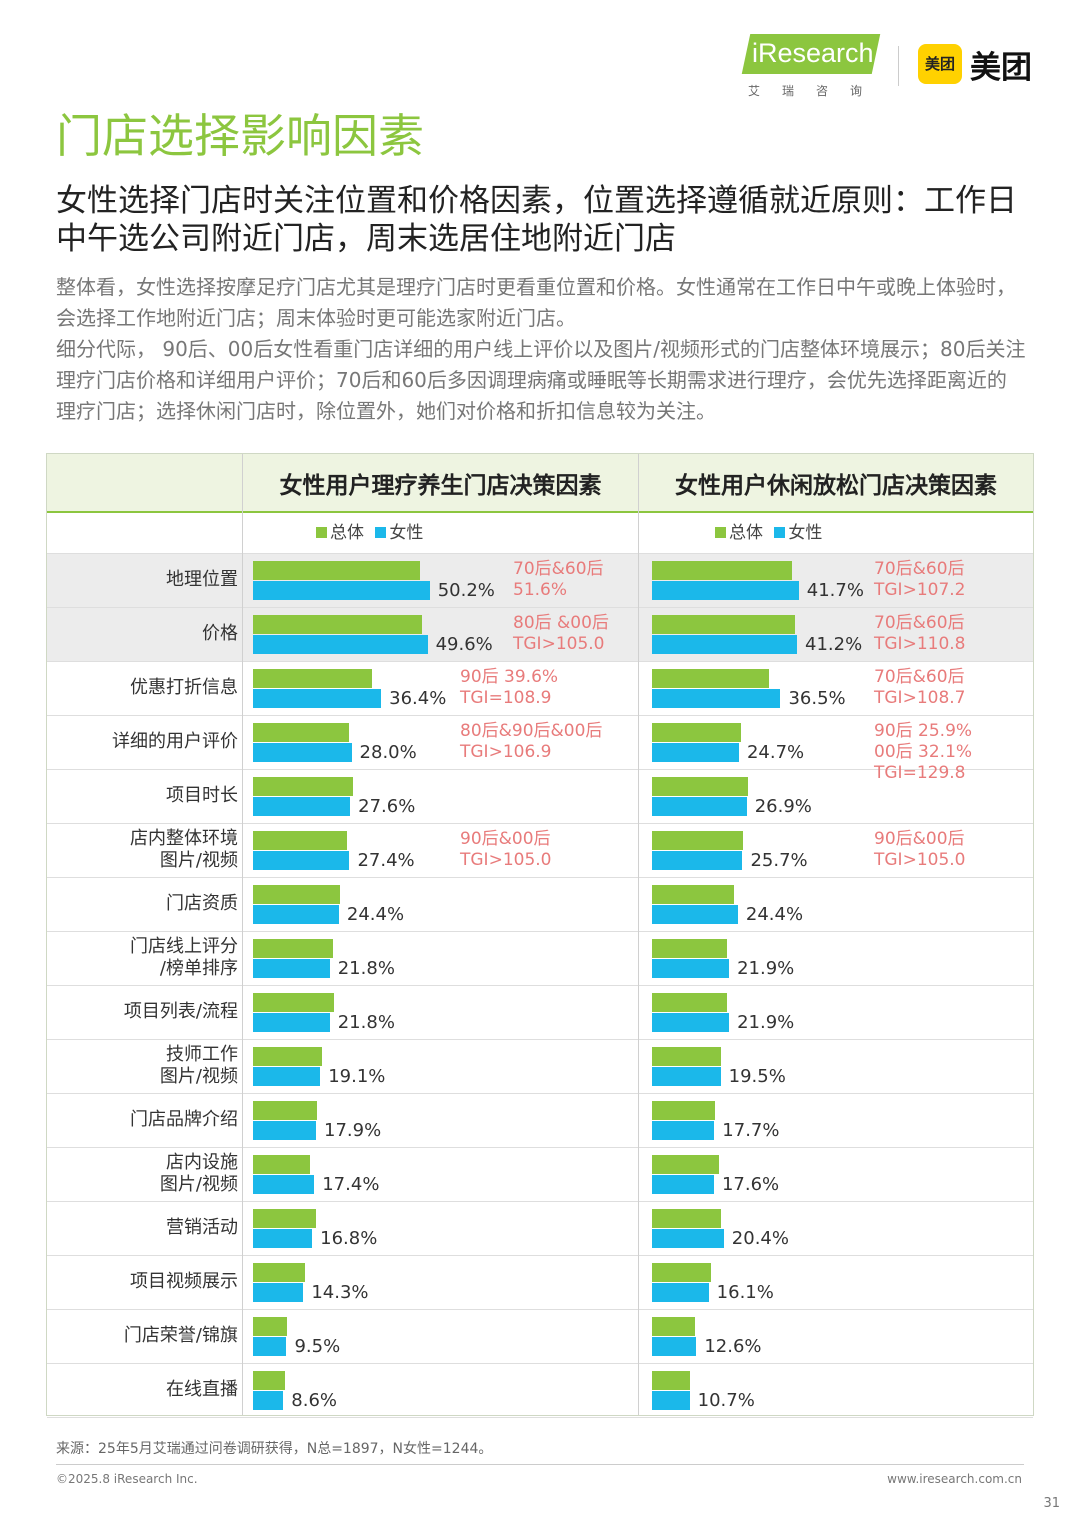 The height and width of the screenshot is (1528, 1080). I want to click on chart-title-leisure: 女性用户休闲放松门店决策因素, so click(836, 486).